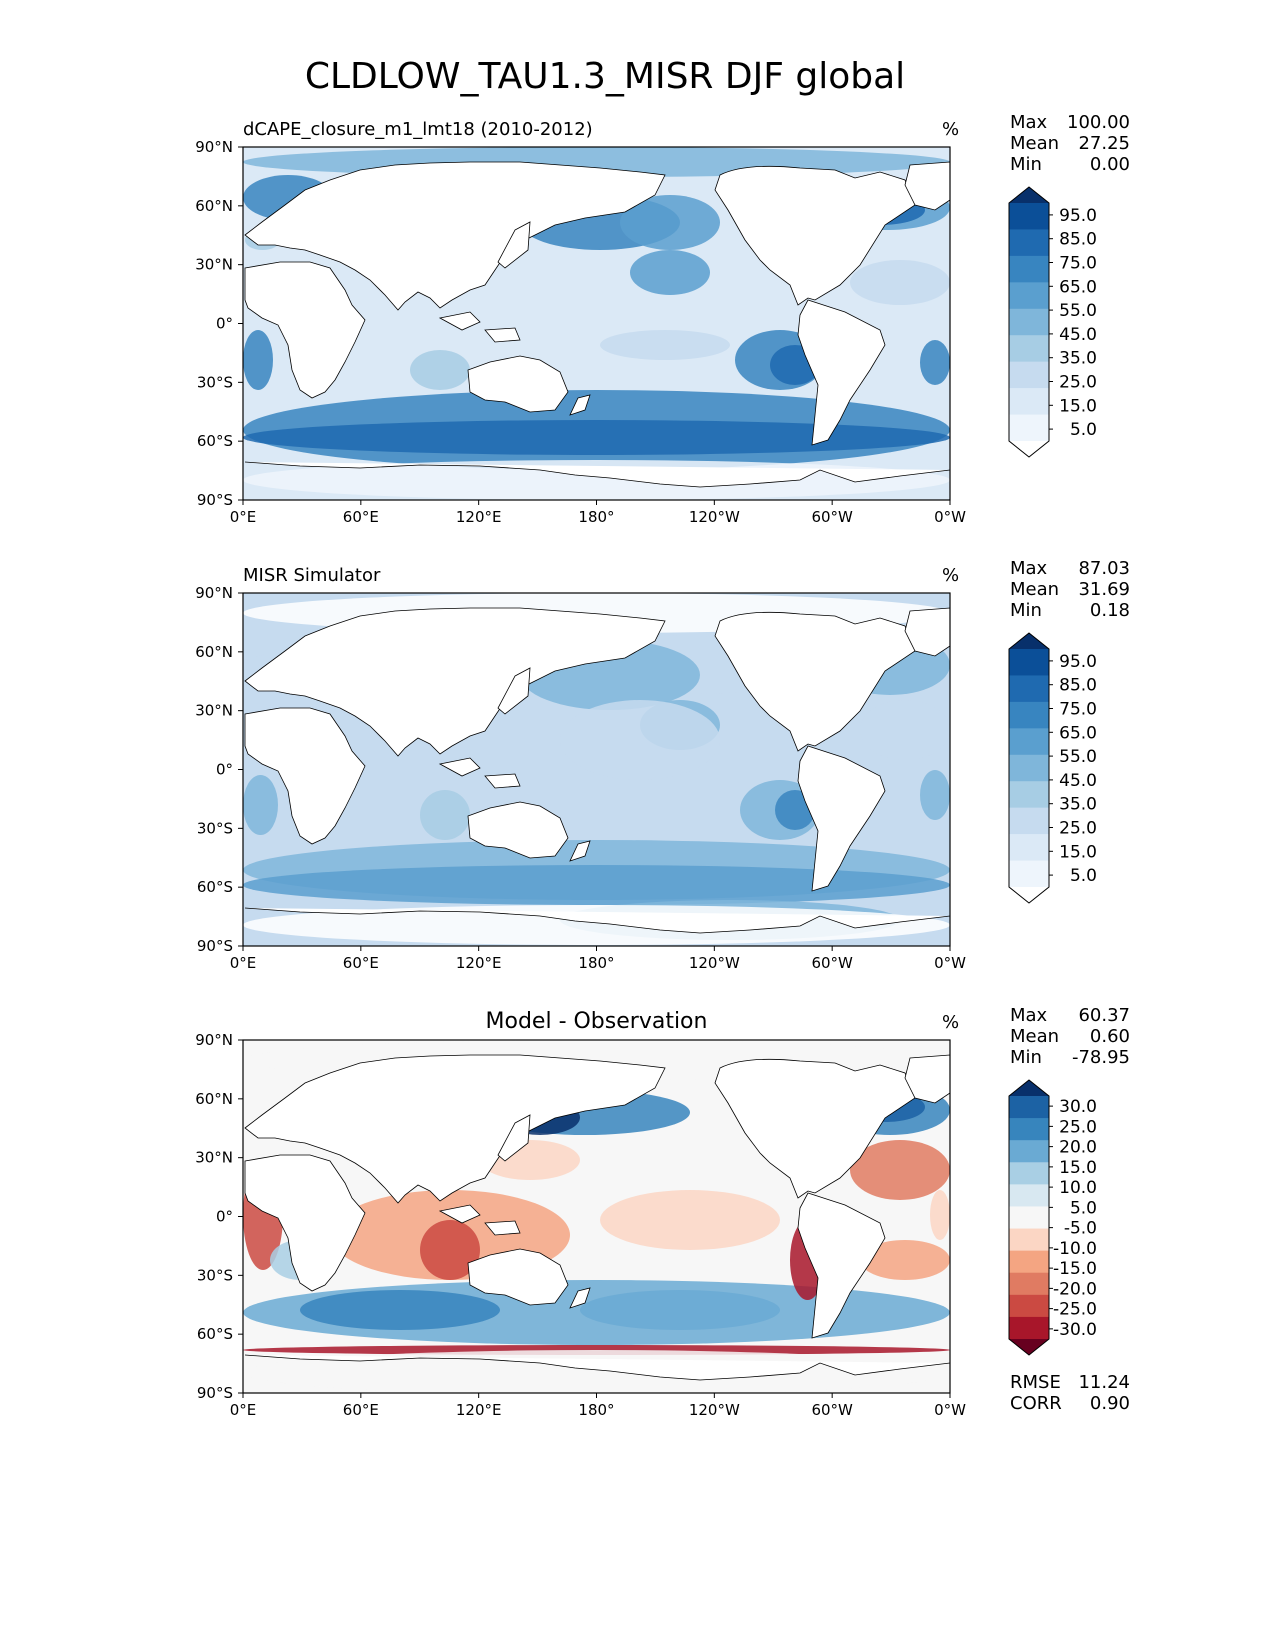  Describe the element at coordinates (1078, 662) in the screenshot. I see `colorbar-label: 95.0` at that location.